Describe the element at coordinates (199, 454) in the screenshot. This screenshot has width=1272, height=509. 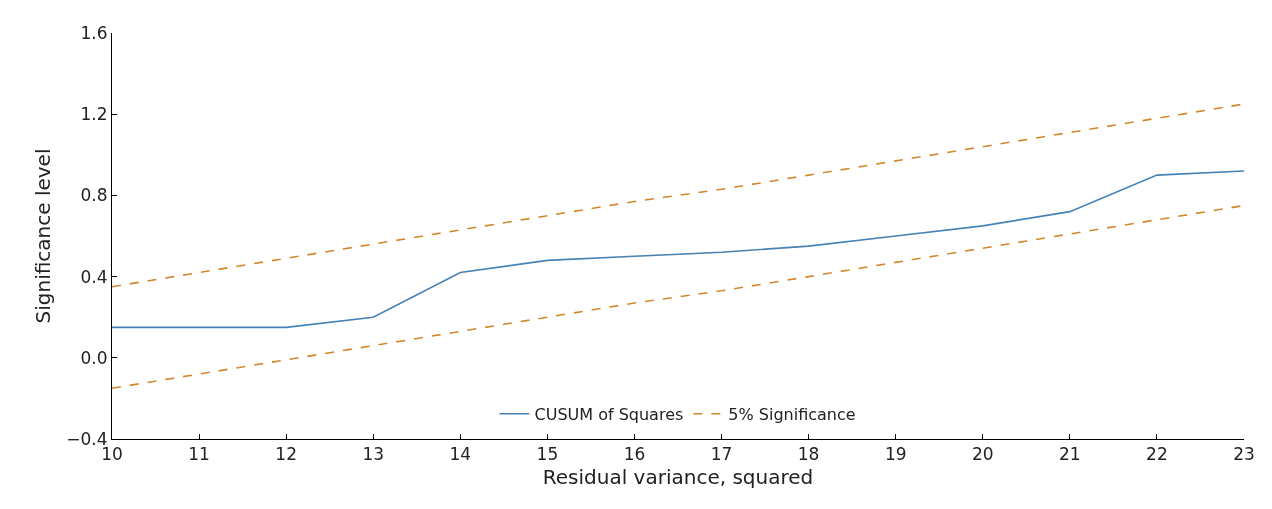
I see `x-tick-label: 11` at that location.